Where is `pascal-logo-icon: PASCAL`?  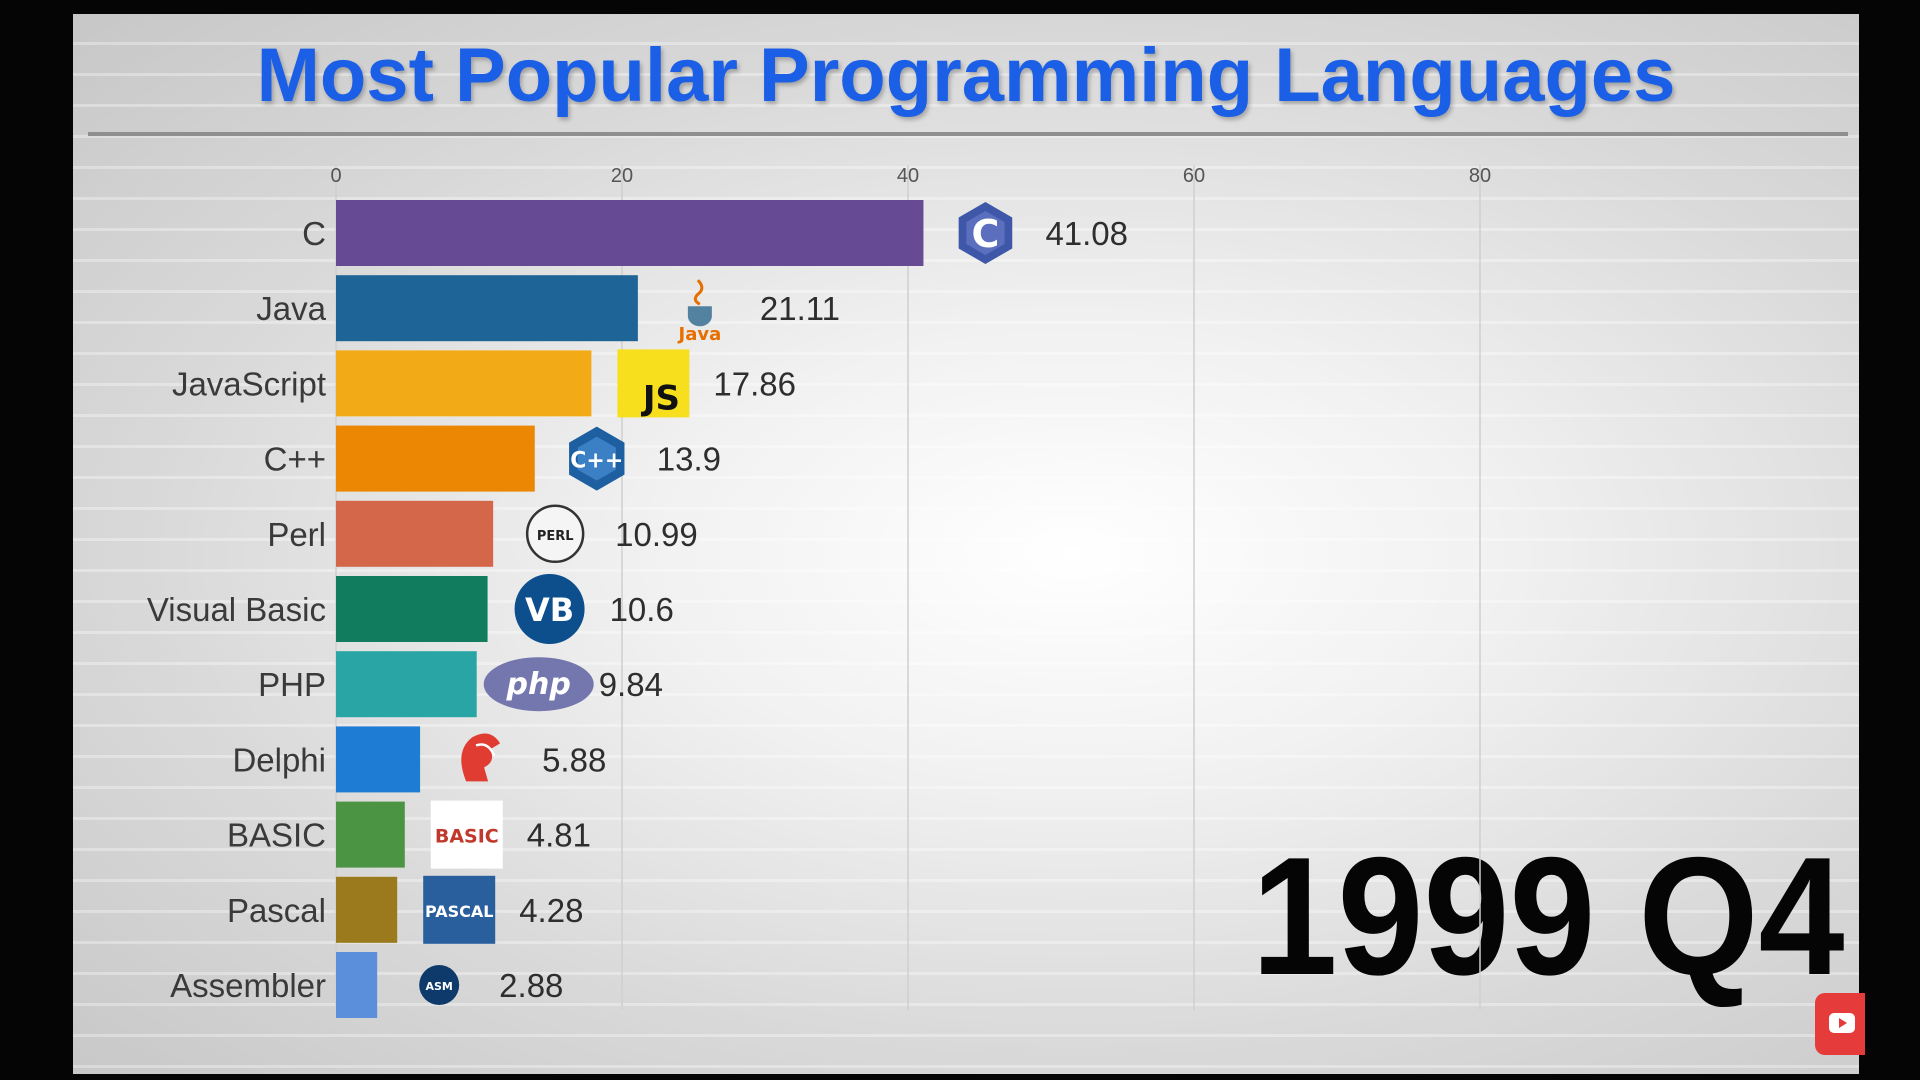 pascal-logo-icon: PASCAL is located at coordinates (459, 909).